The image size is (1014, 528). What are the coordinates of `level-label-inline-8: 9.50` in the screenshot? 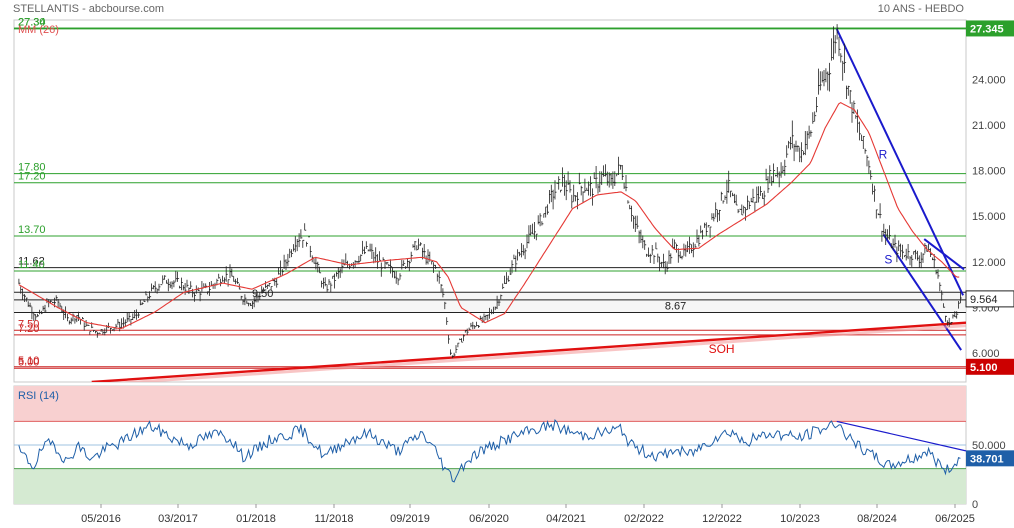 It's located at (262, 294).